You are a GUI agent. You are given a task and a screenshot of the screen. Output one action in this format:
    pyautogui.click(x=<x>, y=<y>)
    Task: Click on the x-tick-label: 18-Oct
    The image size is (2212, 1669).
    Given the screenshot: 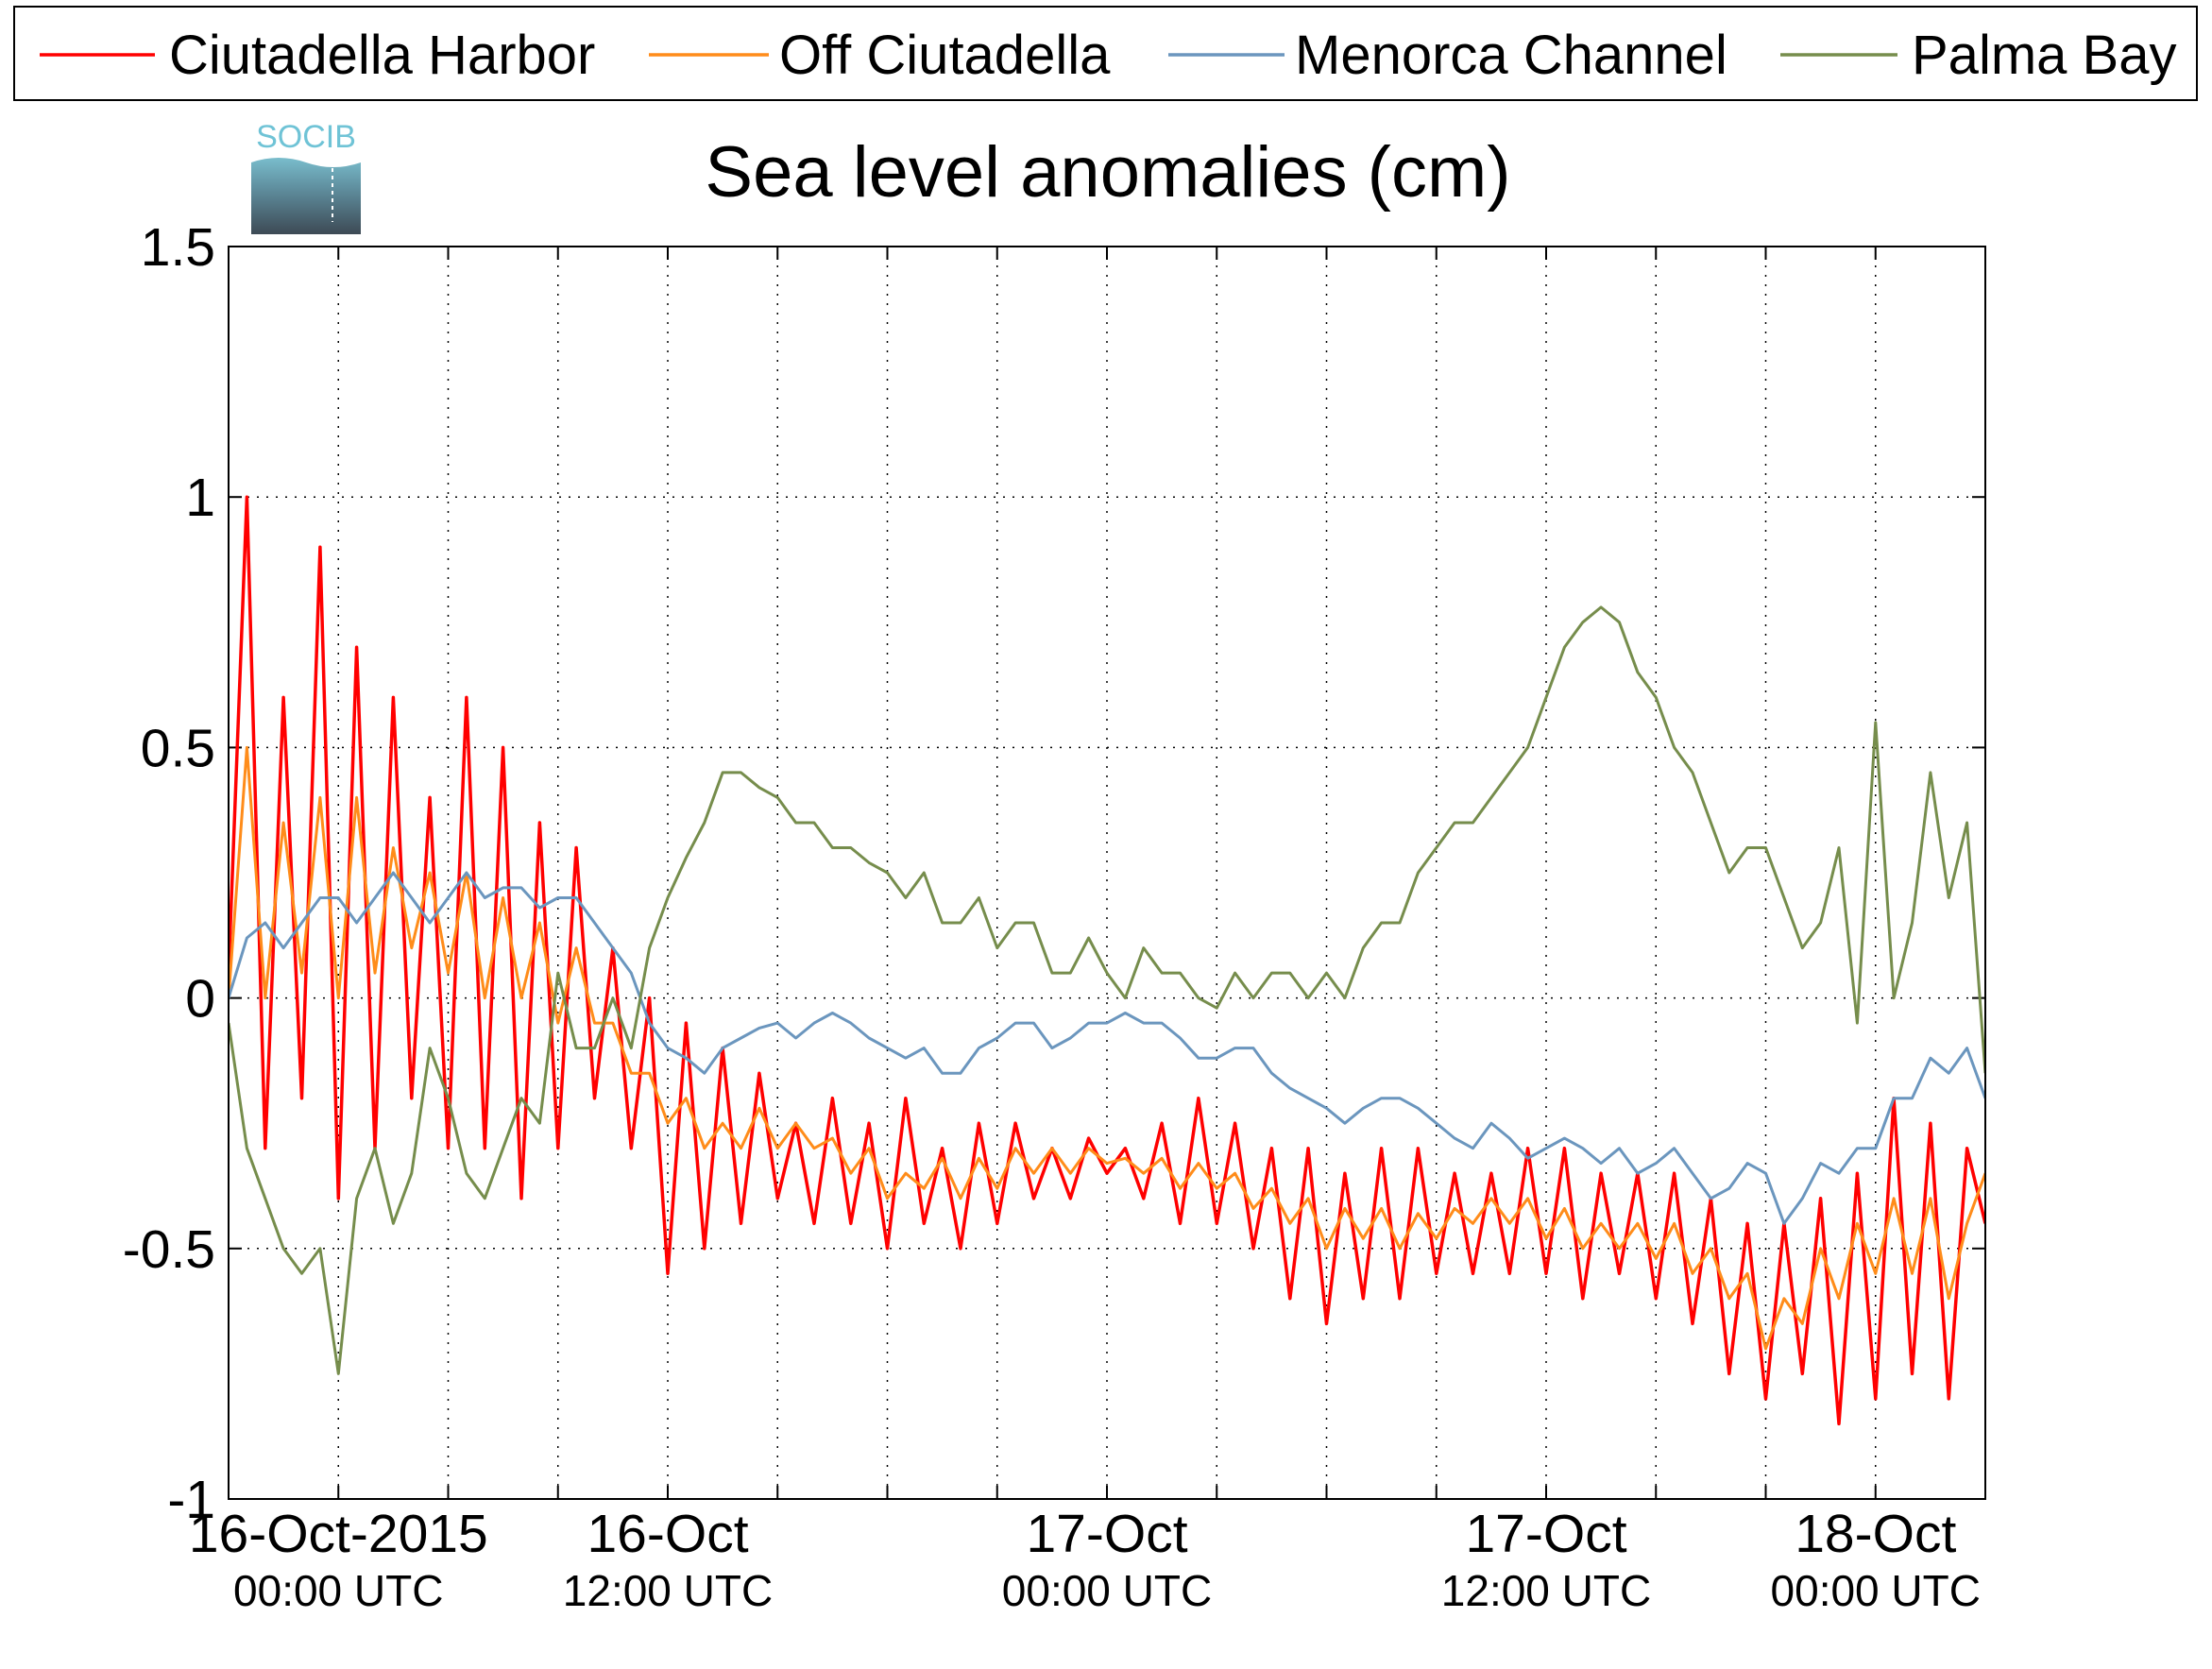 What is the action you would take?
    pyautogui.click(x=1875, y=1534)
    